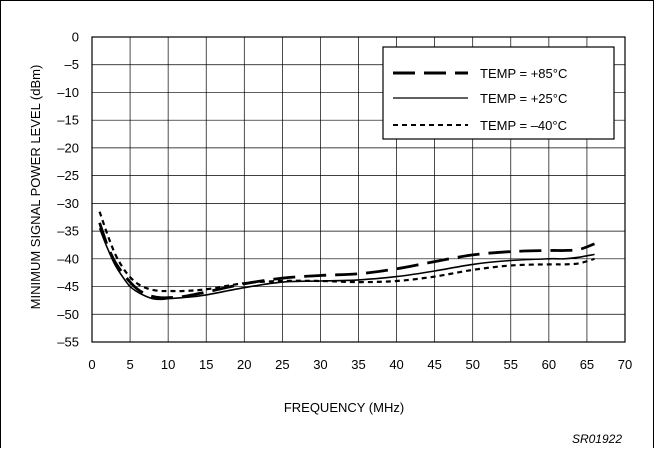 Image resolution: width=654 pixels, height=449 pixels. What do you see at coordinates (68, 190) in the screenshot?
I see `y-tick-labels: 0 –5 –10 –15 –20 –25 –30 –35 –40 –45 –50 –55` at bounding box center [68, 190].